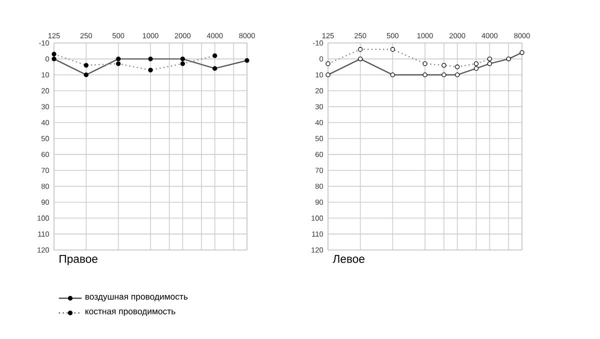 This screenshot has width=600, height=339. Describe the element at coordinates (348, 258) in the screenshot. I see `text: Левое` at that location.